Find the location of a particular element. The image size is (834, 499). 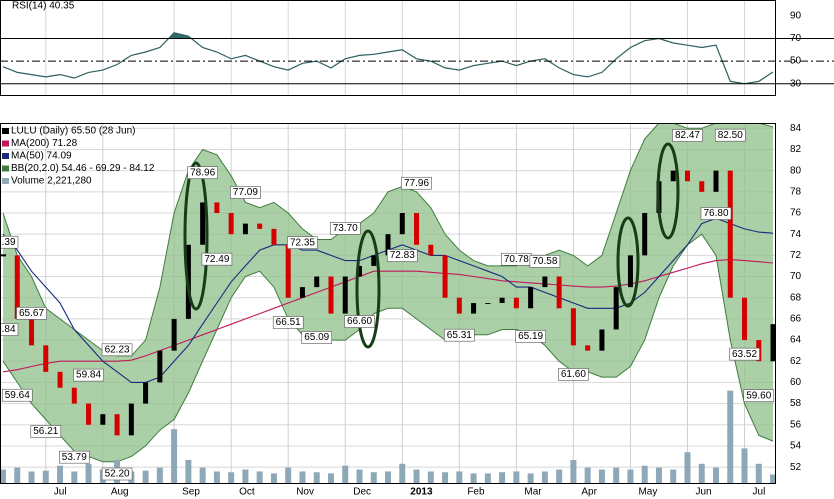

legend-label: MA(50) 74.09 is located at coordinates (41, 156).